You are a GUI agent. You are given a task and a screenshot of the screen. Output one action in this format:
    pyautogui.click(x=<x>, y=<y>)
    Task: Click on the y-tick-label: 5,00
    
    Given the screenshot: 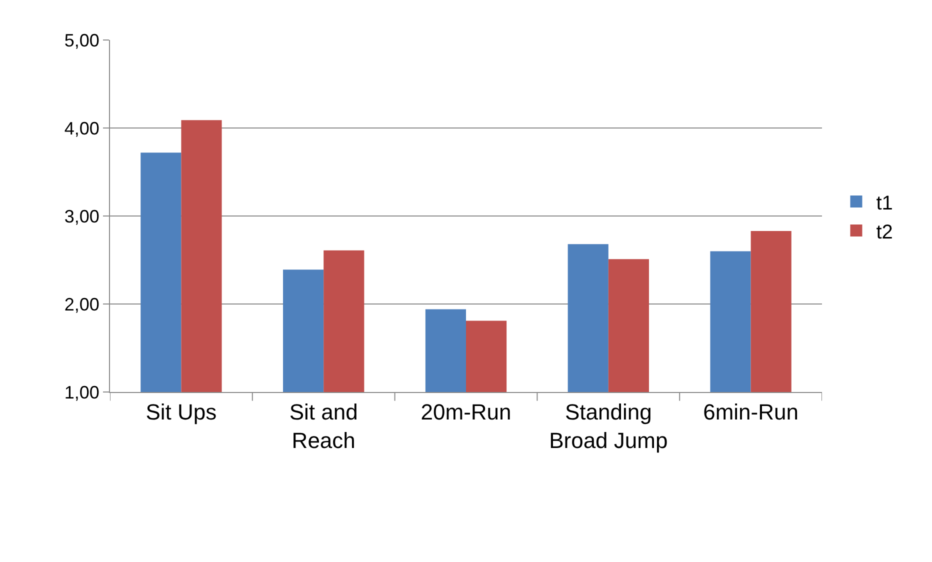 What is the action you would take?
    pyautogui.click(x=82, y=40)
    